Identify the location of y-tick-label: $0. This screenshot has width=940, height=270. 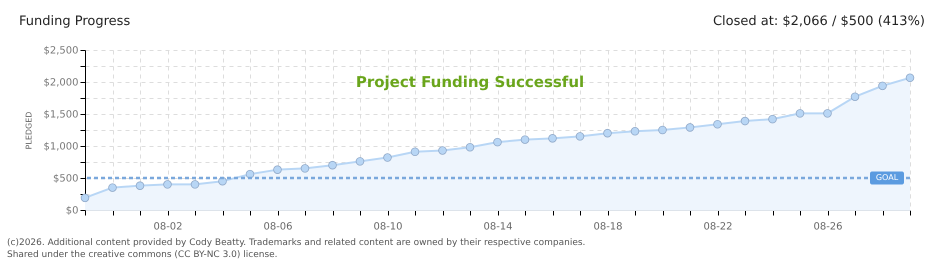
(72, 211).